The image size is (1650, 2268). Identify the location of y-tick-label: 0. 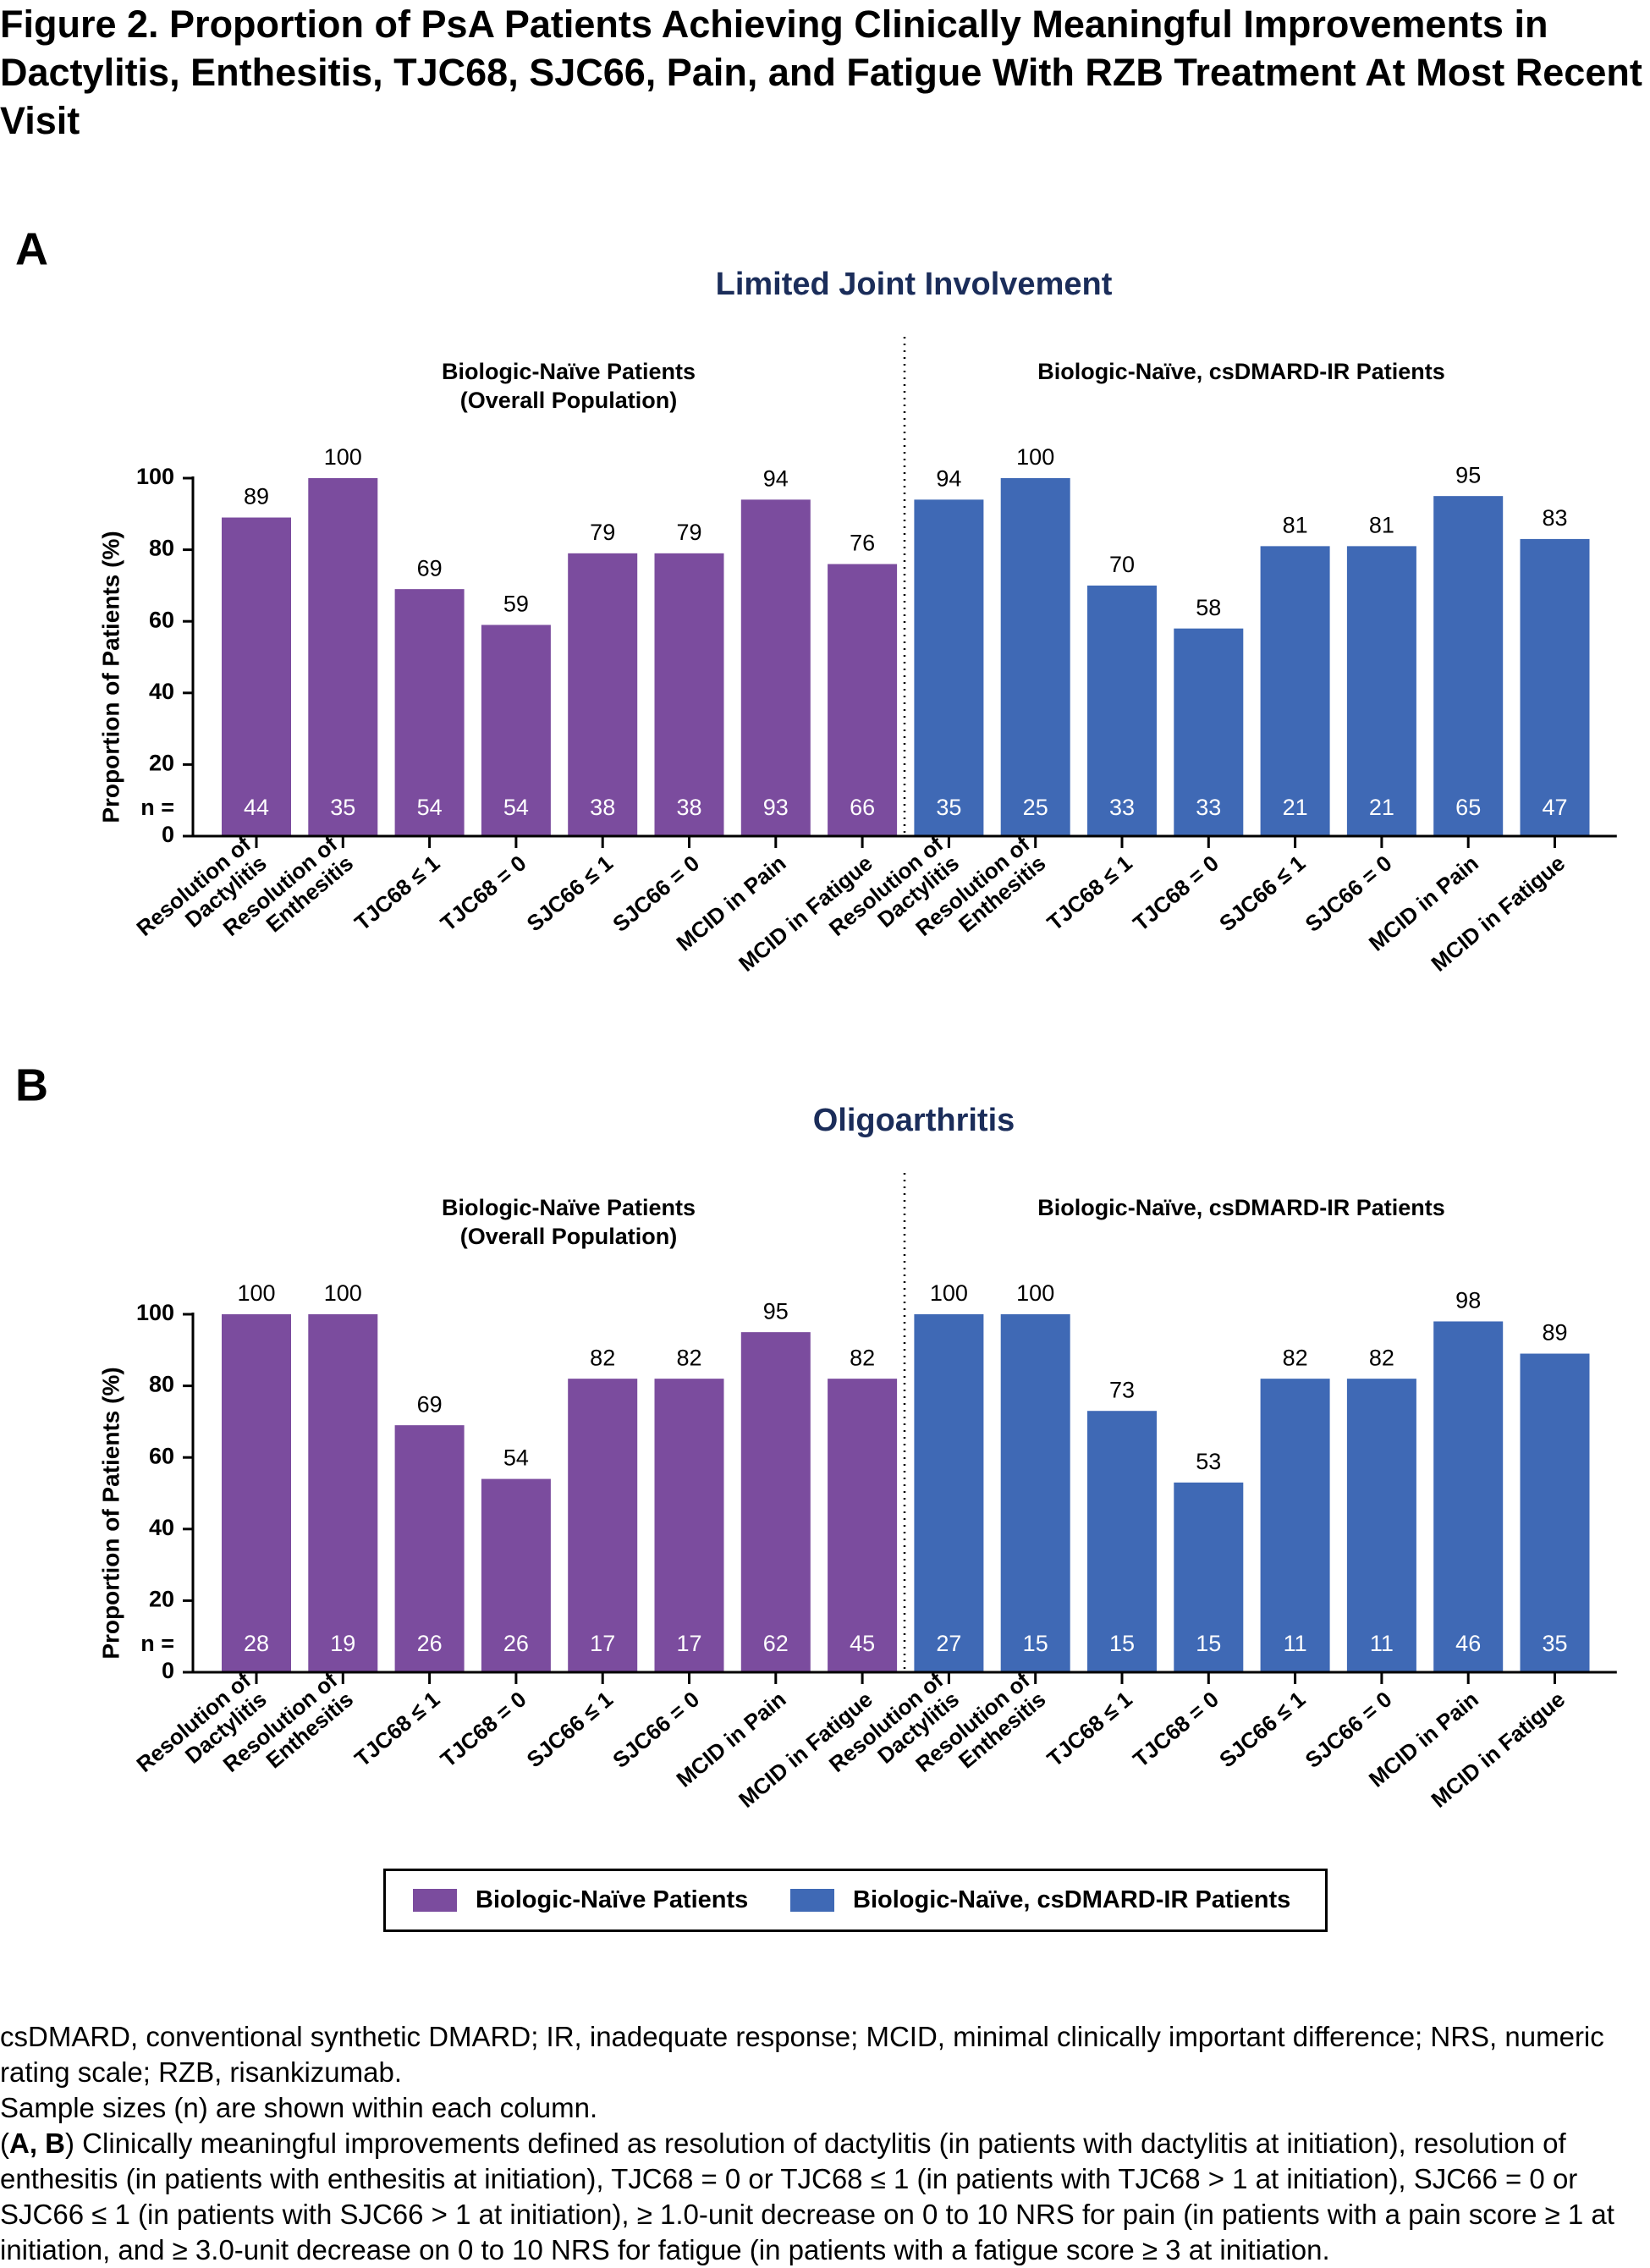
(168, 835).